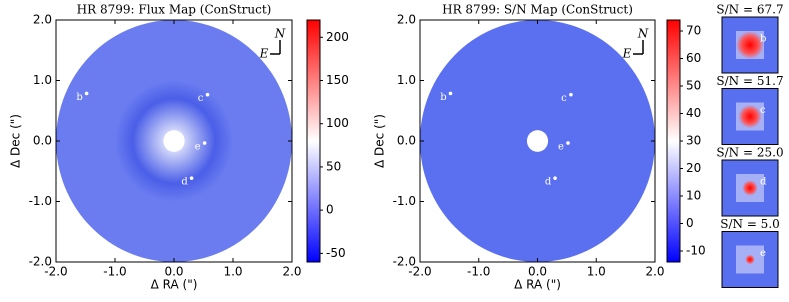 The image size is (789, 302). What do you see at coordinates (537, 10) in the screenshot?
I see `chart-title: HR 8799: S/N Map (ConStruct)` at bounding box center [537, 10].